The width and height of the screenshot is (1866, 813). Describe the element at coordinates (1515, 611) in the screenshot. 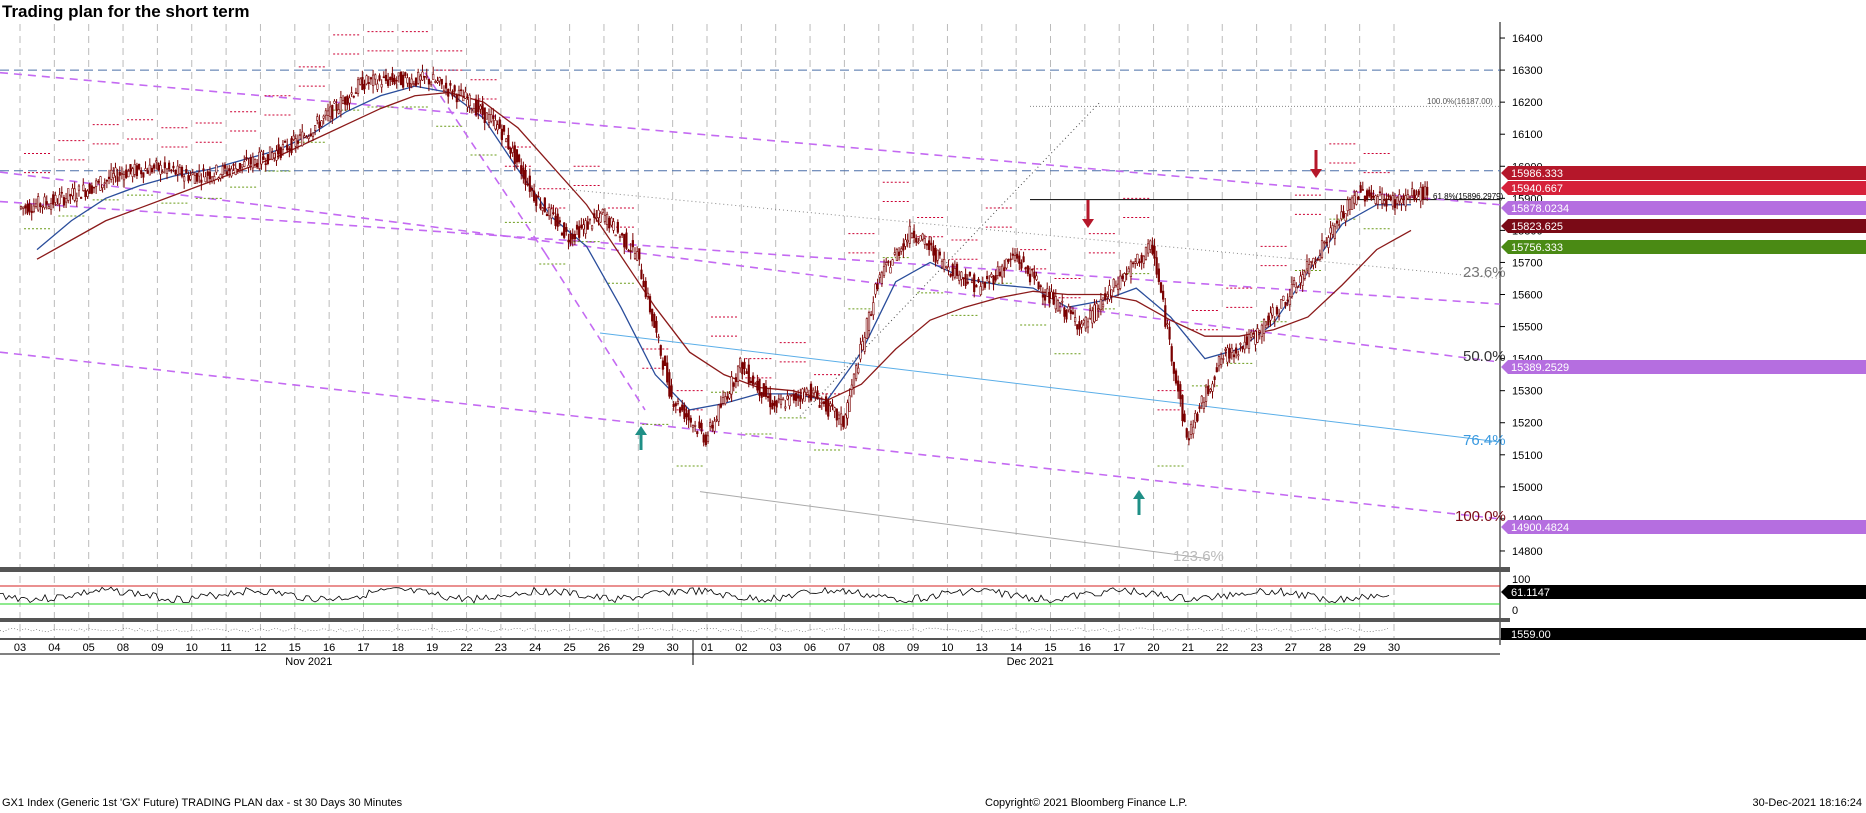

I see `rsi-tick-label: 0` at that location.